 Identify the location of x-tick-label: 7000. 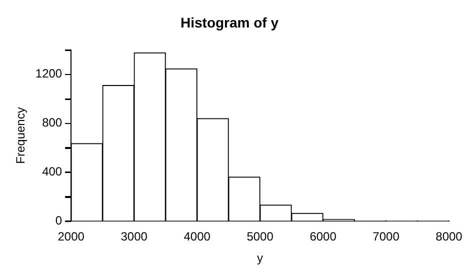
(386, 237).